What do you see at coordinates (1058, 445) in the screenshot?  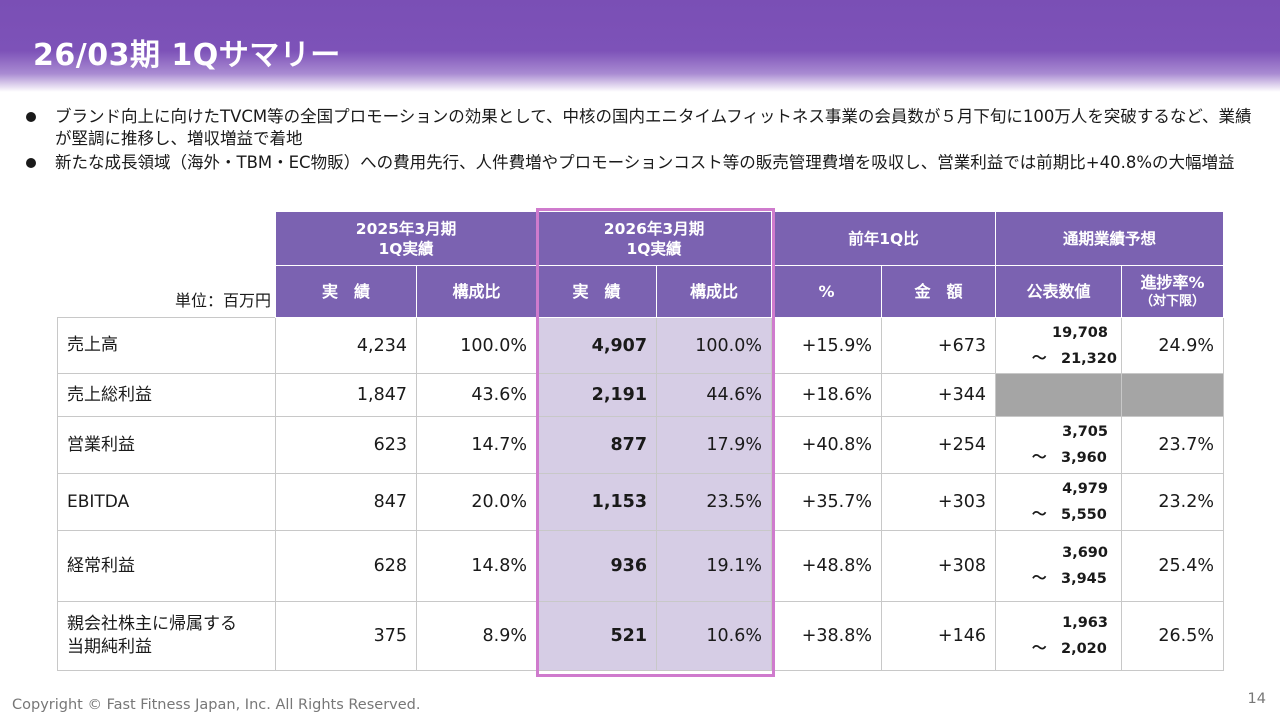 I see `forecast-range: 3,705 ～ 3,960` at bounding box center [1058, 445].